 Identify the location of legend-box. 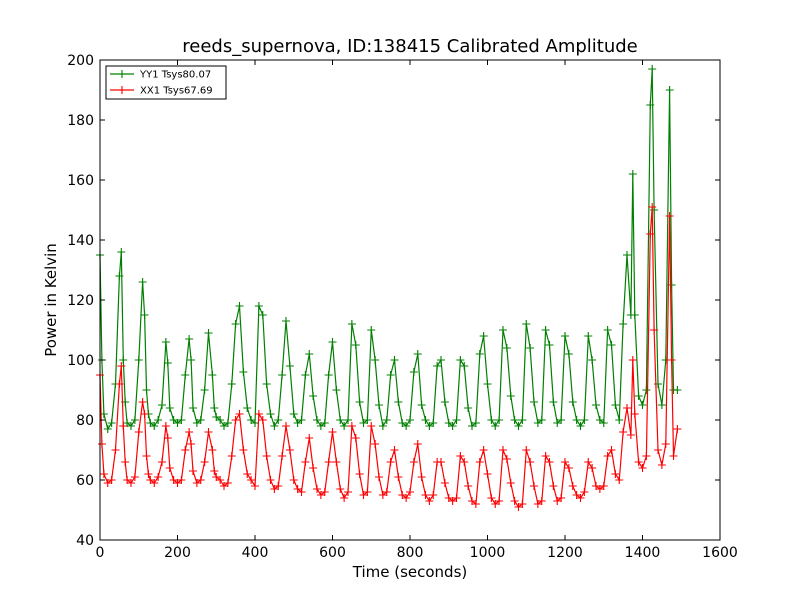
(166, 82).